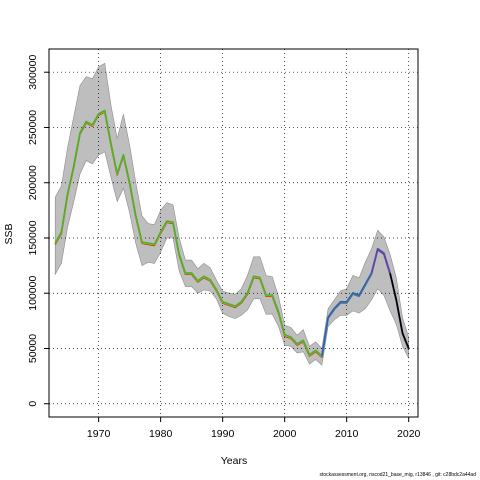  Describe the element at coordinates (33, 237) in the screenshot. I see `y-tick-label: 150000` at that location.